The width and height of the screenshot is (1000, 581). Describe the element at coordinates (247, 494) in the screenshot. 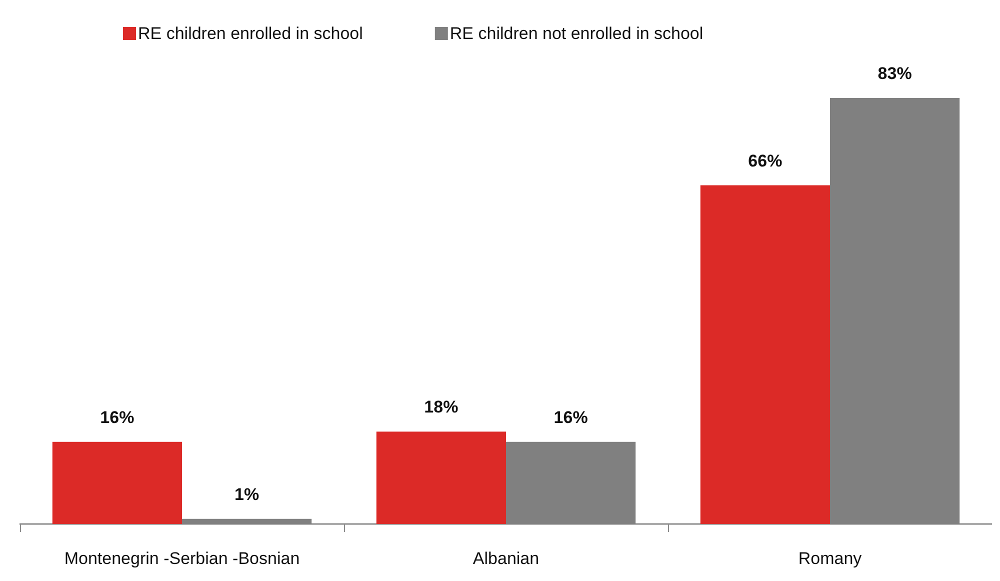

I see `data-label: 1%` at that location.